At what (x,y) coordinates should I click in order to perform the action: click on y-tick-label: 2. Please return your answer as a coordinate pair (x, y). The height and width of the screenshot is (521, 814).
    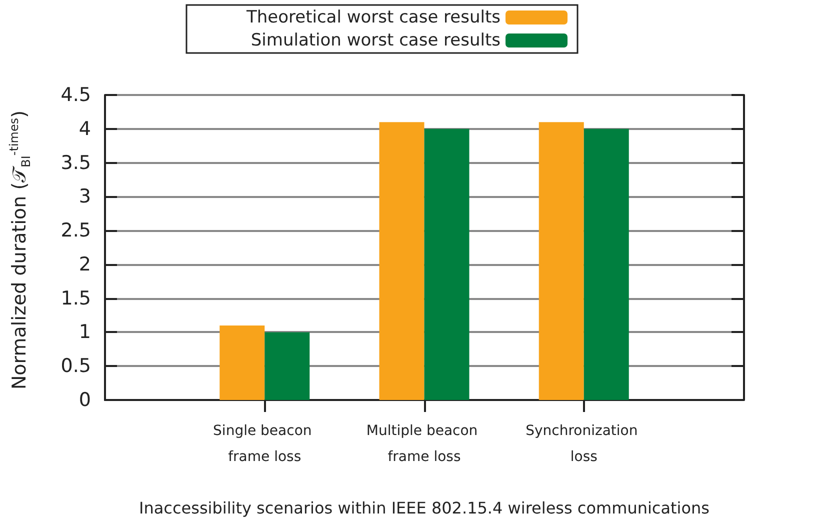
    Looking at the image, I should click on (84, 264).